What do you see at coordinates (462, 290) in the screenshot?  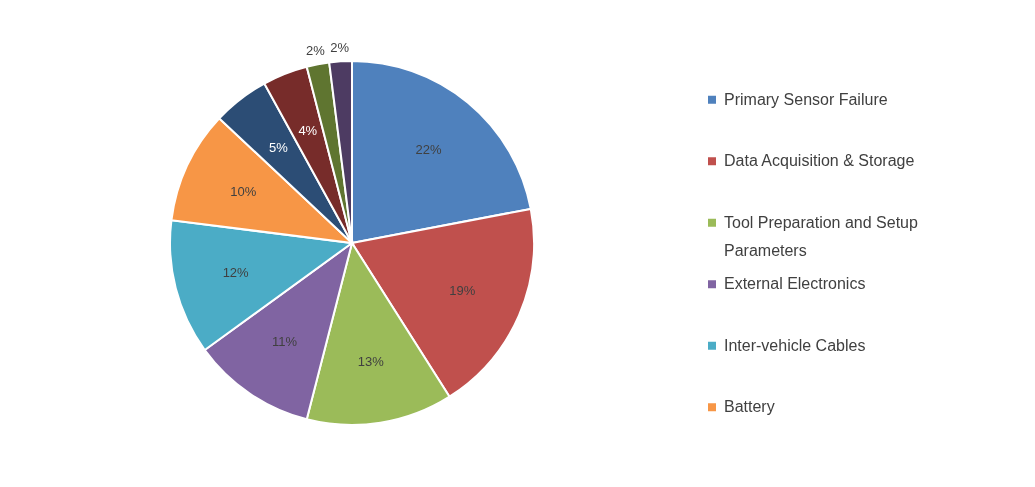 I see `data-label: 19%` at bounding box center [462, 290].